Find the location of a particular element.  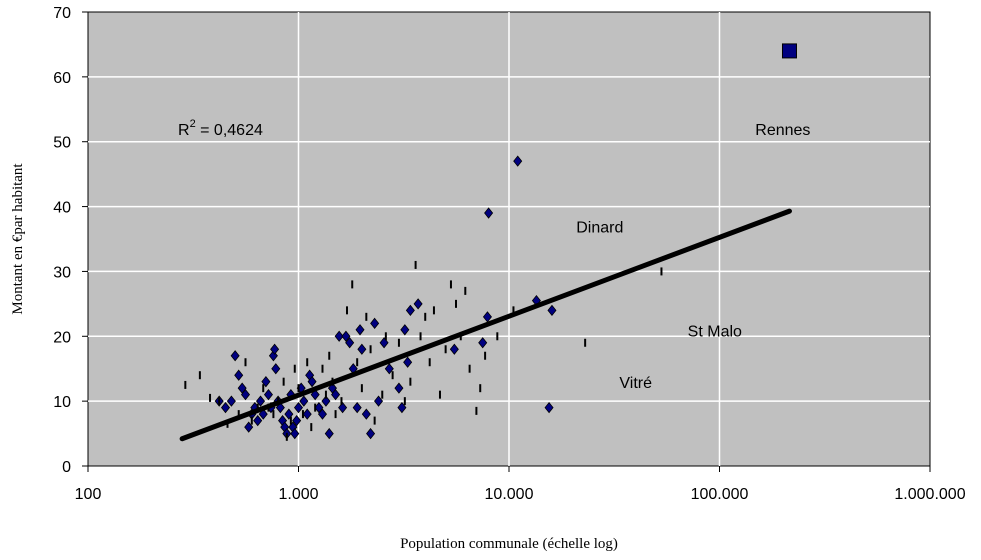

y-tick-labels: 0 10 20 30 40 50 60 70 is located at coordinates (62, 240).